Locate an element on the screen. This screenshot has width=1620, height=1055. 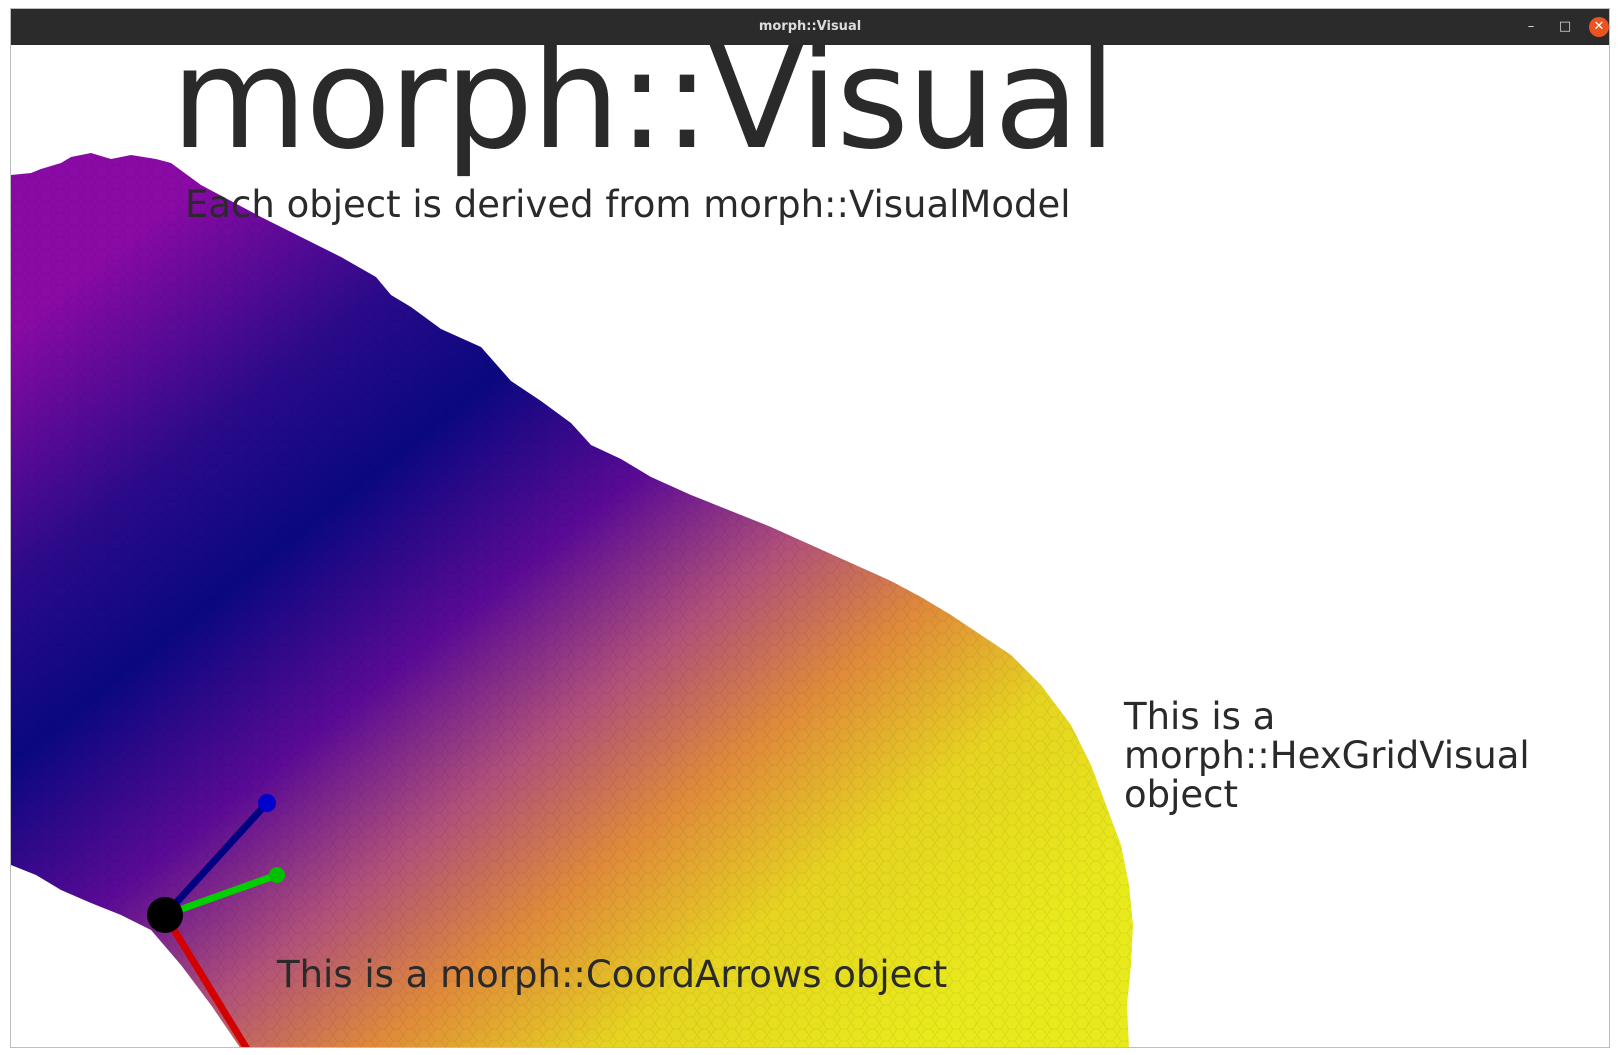
window-title: morph::Visual is located at coordinates (810, 26).